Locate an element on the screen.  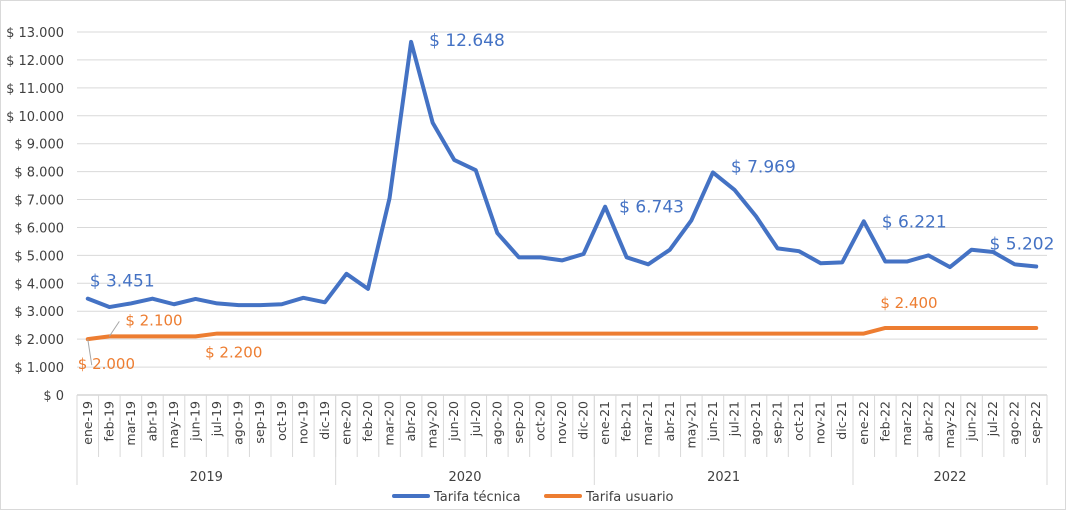
x-tick-label: jul-22 is located at coordinates (992, 419).